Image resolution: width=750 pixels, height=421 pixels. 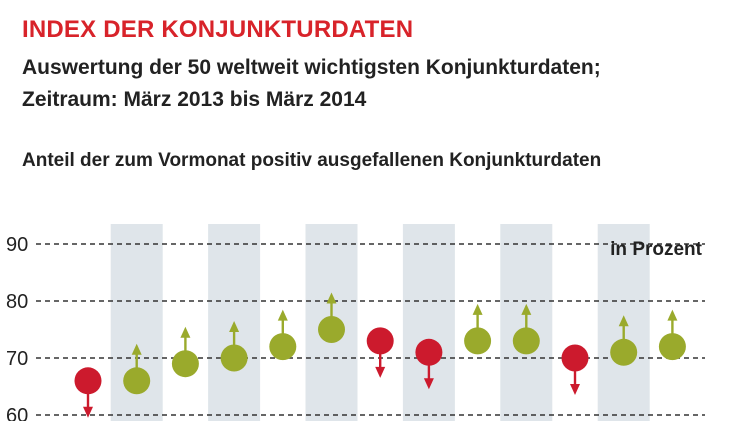 What do you see at coordinates (17, 245) in the screenshot?
I see `y-tick-label: 90` at bounding box center [17, 245].